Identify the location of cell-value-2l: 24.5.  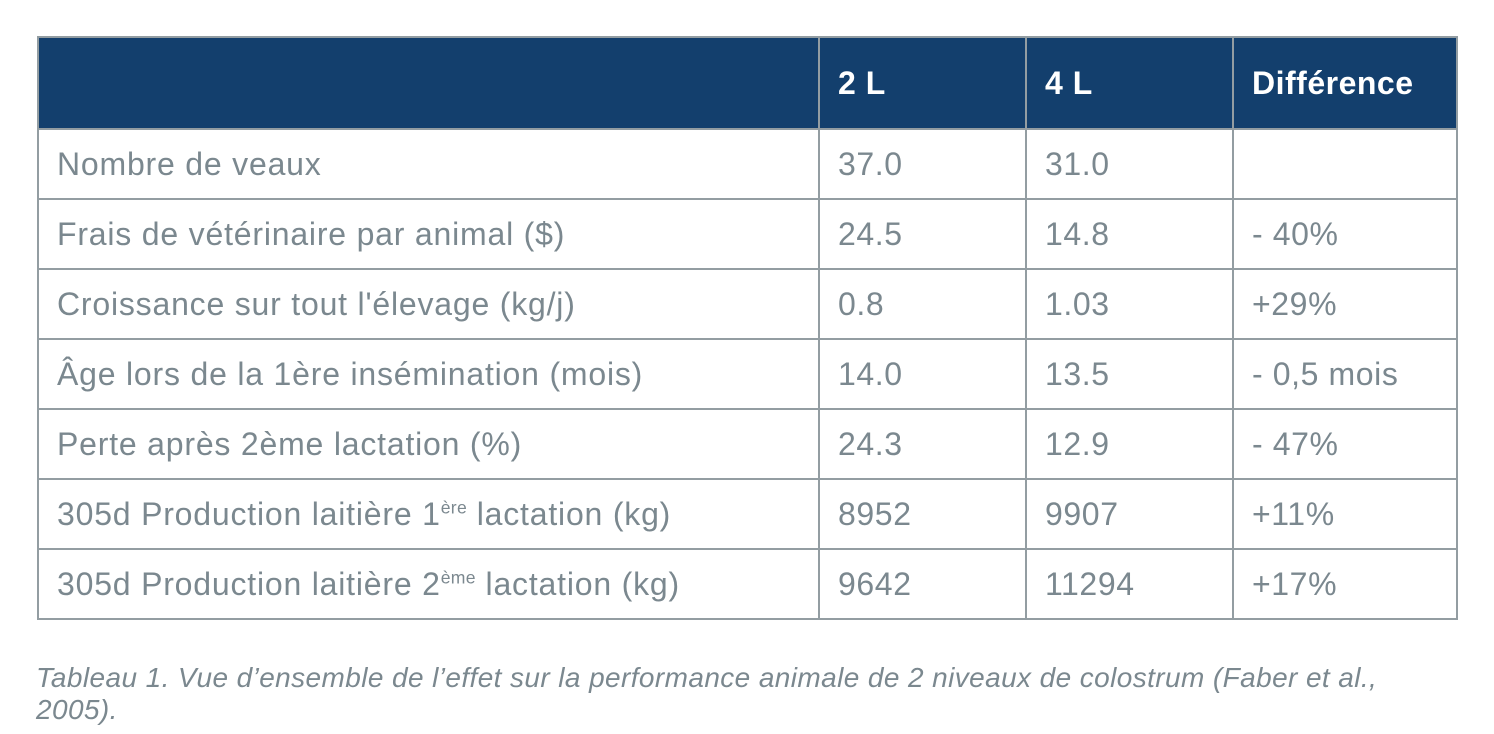
(922, 234).